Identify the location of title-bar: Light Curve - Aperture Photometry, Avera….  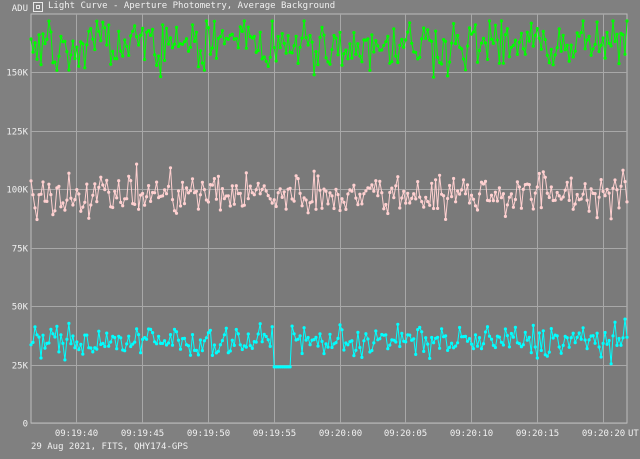
(320, 7).